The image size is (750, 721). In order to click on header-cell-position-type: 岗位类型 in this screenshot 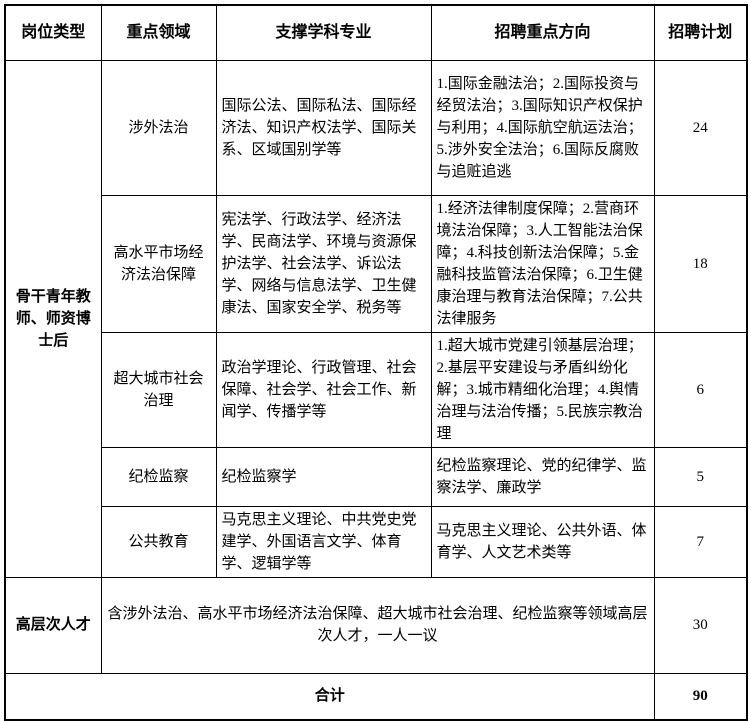, I will do `click(53, 32)`.